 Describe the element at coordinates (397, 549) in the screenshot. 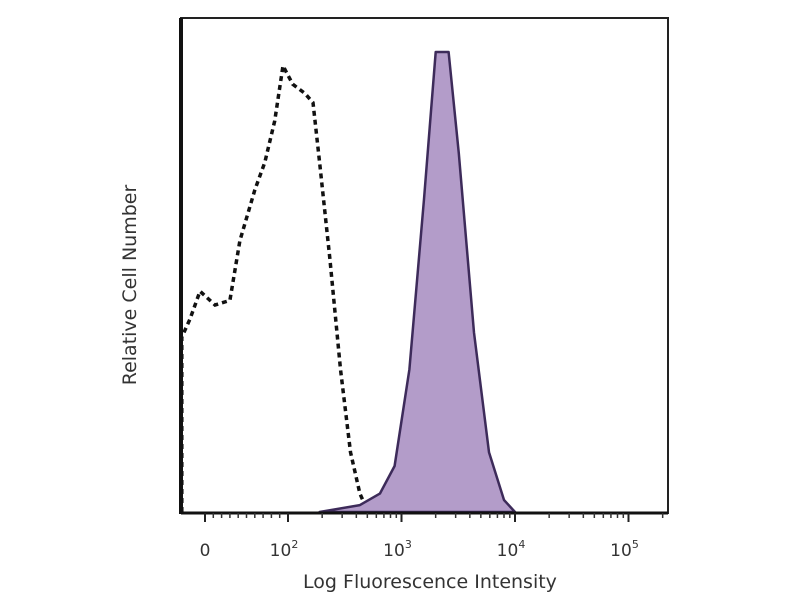

I see `x-tick-label: 10³` at that location.